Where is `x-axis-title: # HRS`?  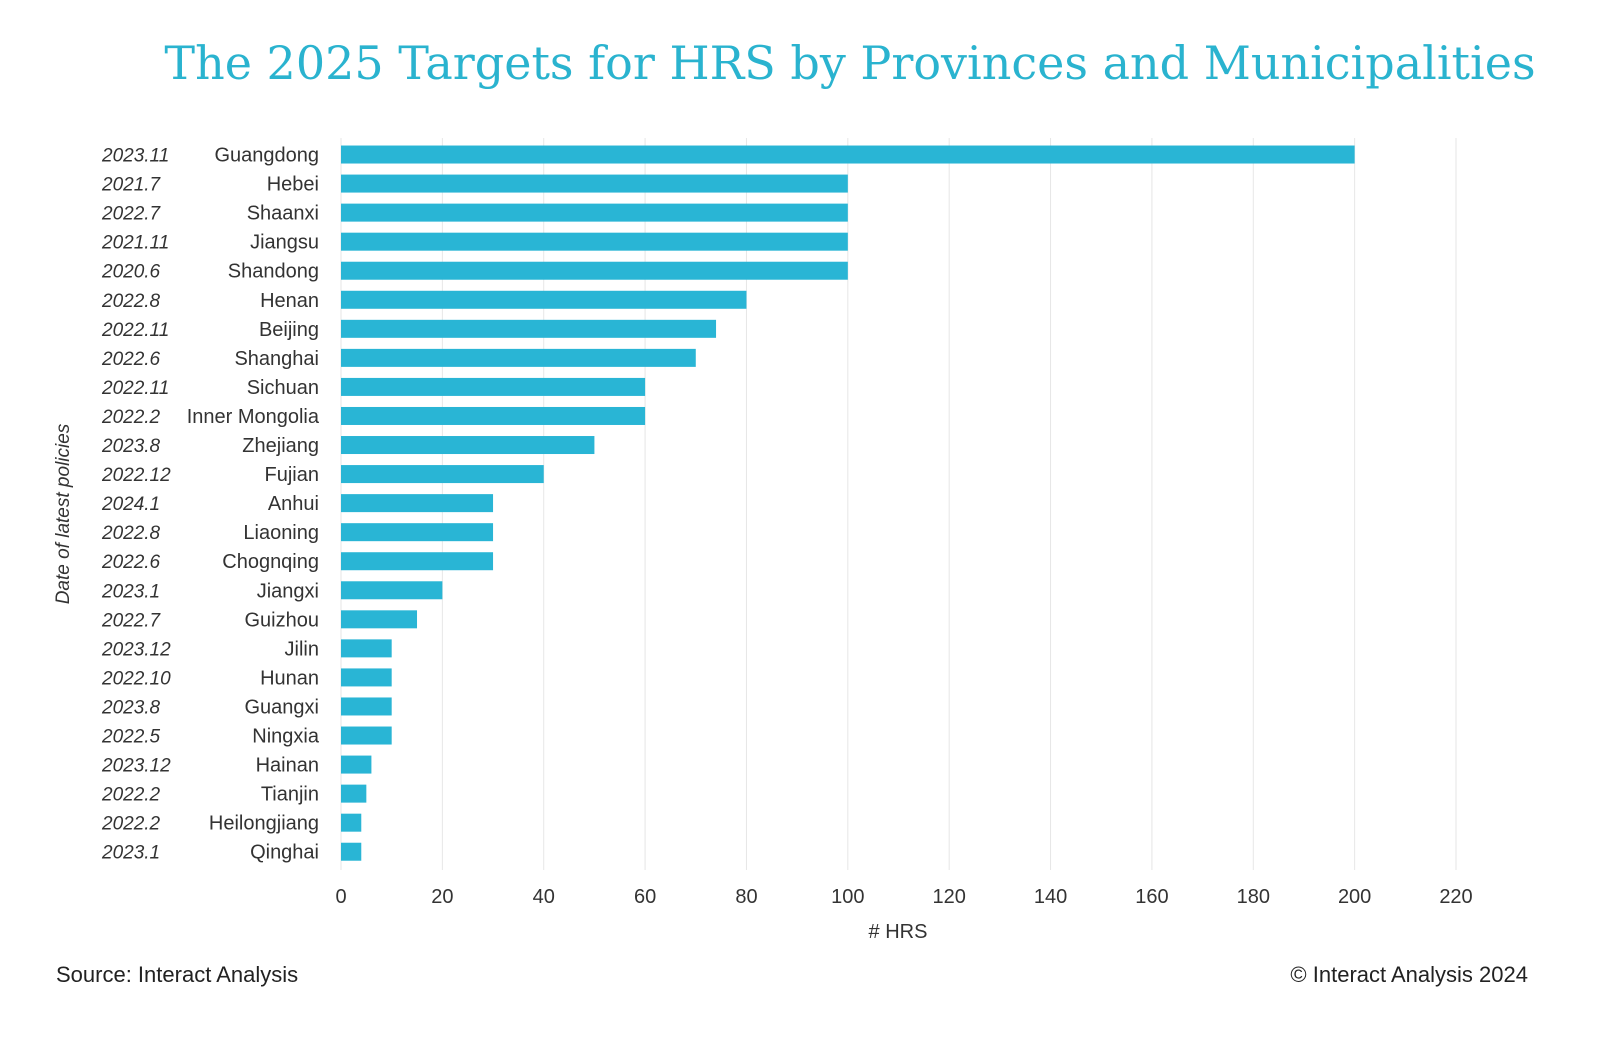 x-axis-title: # HRS is located at coordinates (898, 932).